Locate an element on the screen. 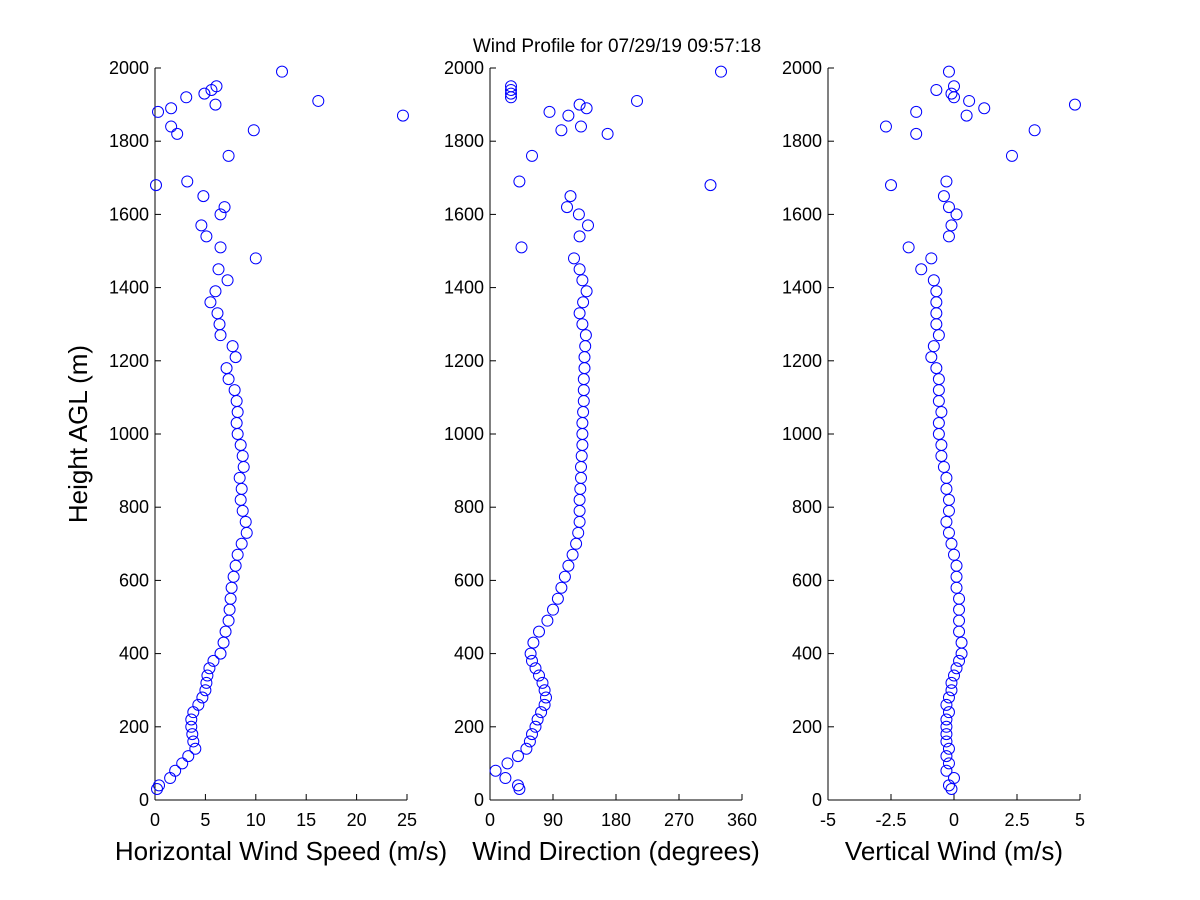  y-tick-label: 200 is located at coordinates (807, 727).